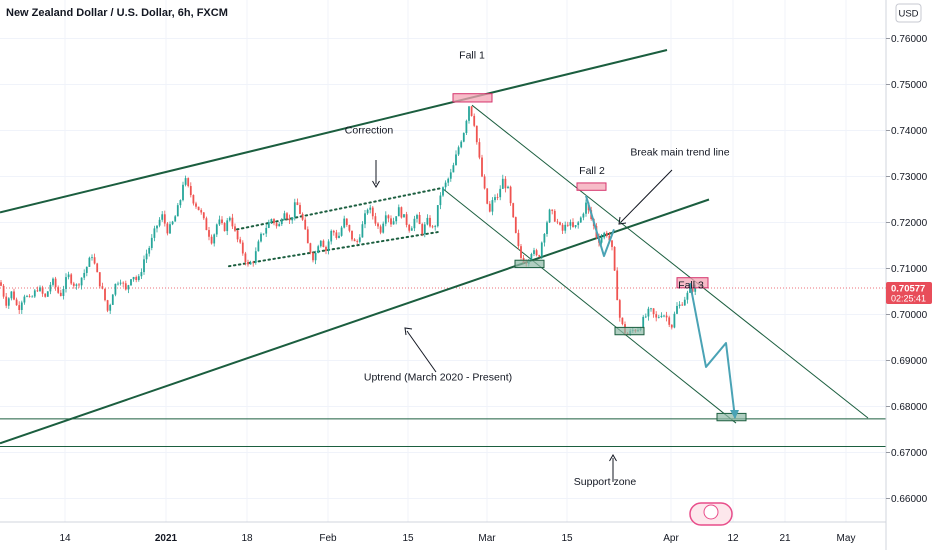 The width and height of the screenshot is (932, 550). What do you see at coordinates (457, 538) in the screenshot?
I see `time-axis: 14 2021 18 Feb 15 Mar 15 Apr 12 21 May` at bounding box center [457, 538].